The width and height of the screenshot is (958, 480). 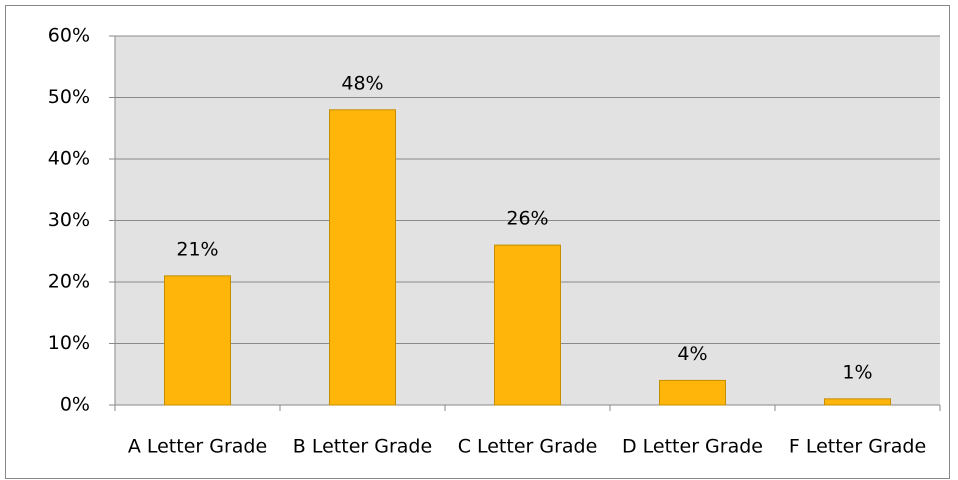 What do you see at coordinates (69, 282) in the screenshot?
I see `y-tick-label: 20%` at bounding box center [69, 282].